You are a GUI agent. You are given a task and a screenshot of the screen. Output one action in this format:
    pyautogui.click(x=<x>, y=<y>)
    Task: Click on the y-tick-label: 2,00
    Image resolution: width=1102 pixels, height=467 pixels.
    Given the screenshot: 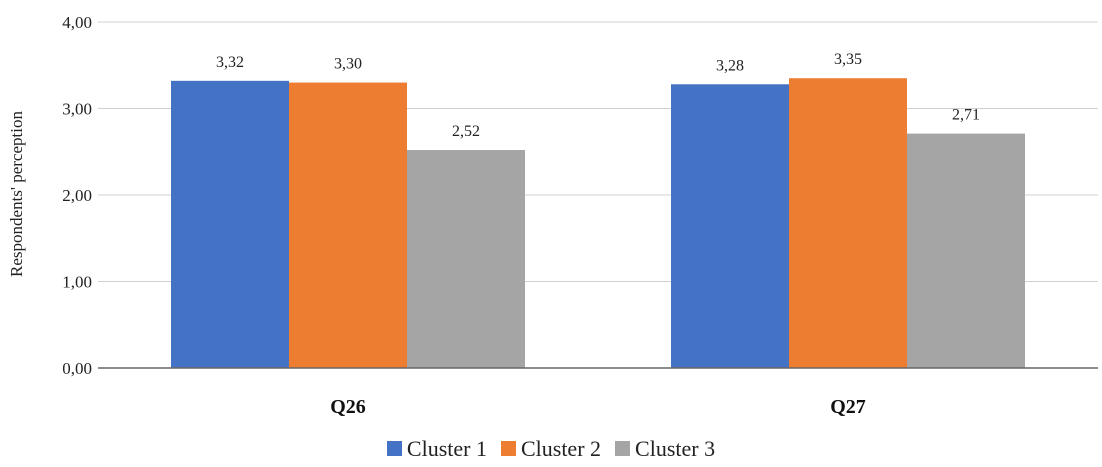 What is the action you would take?
    pyautogui.click(x=77, y=195)
    